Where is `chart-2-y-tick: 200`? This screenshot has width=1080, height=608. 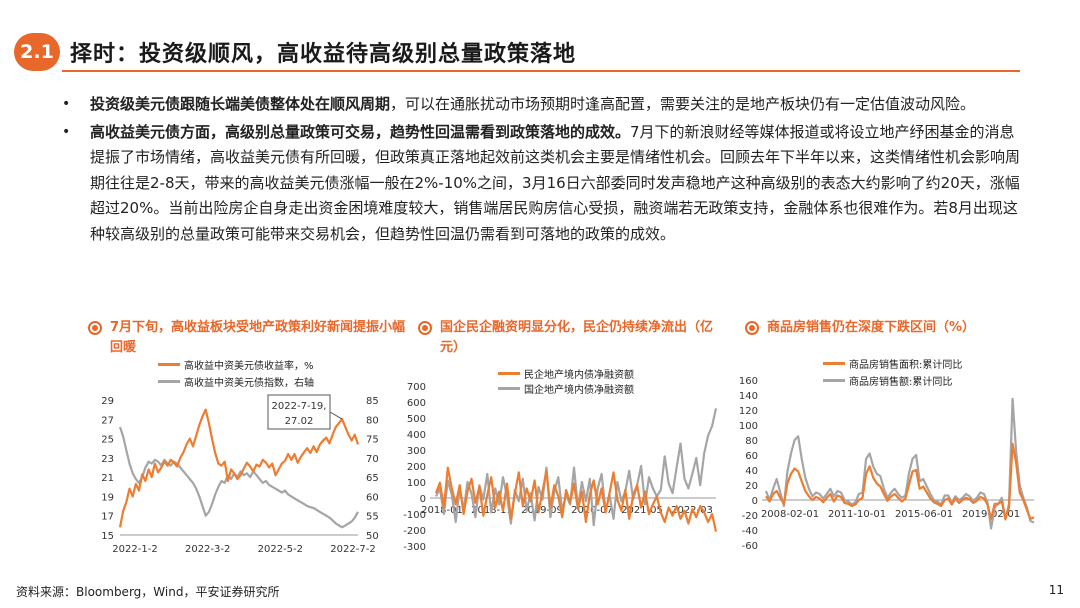 chart-2-y-tick: 200 is located at coordinates (416, 467).